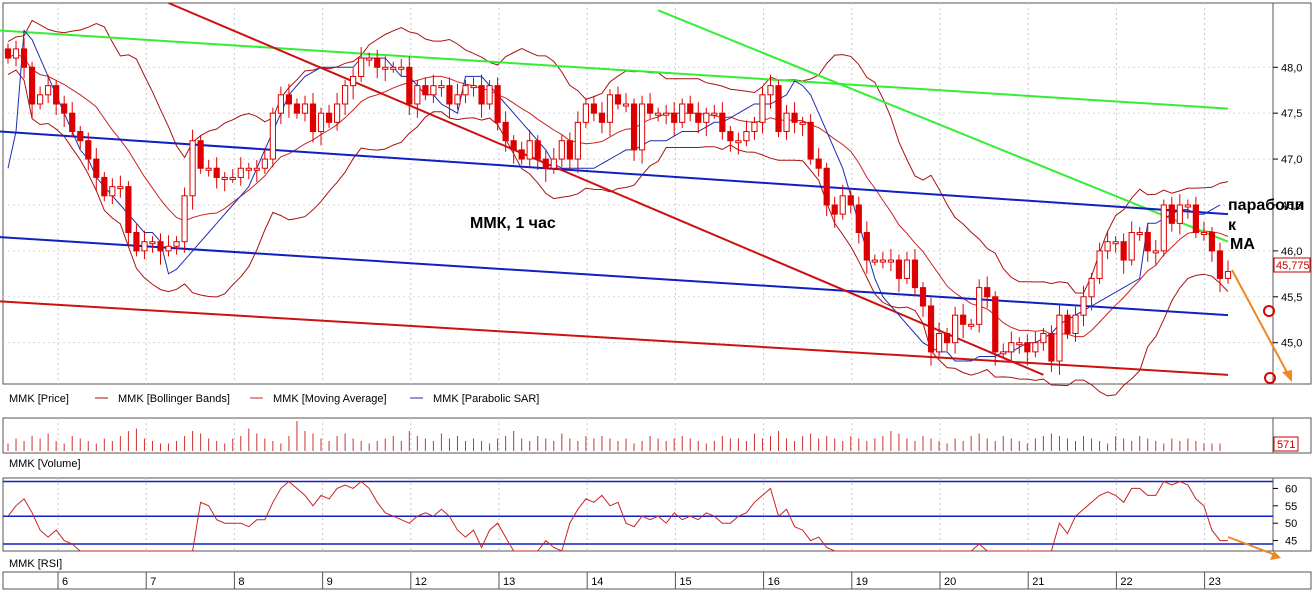  What do you see at coordinates (1291, 160) in the screenshot?
I see `price-tick-label: 47,0` at bounding box center [1291, 160].